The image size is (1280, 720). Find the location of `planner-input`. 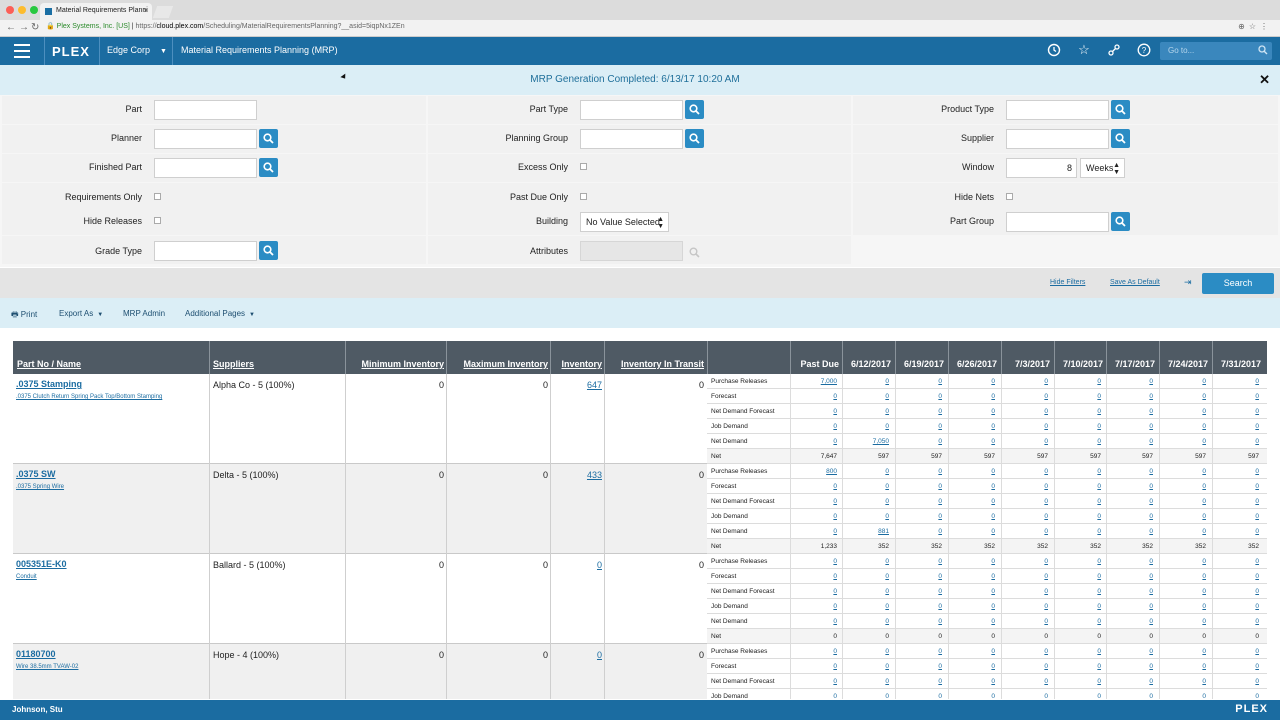

planner-input is located at coordinates (205, 139).